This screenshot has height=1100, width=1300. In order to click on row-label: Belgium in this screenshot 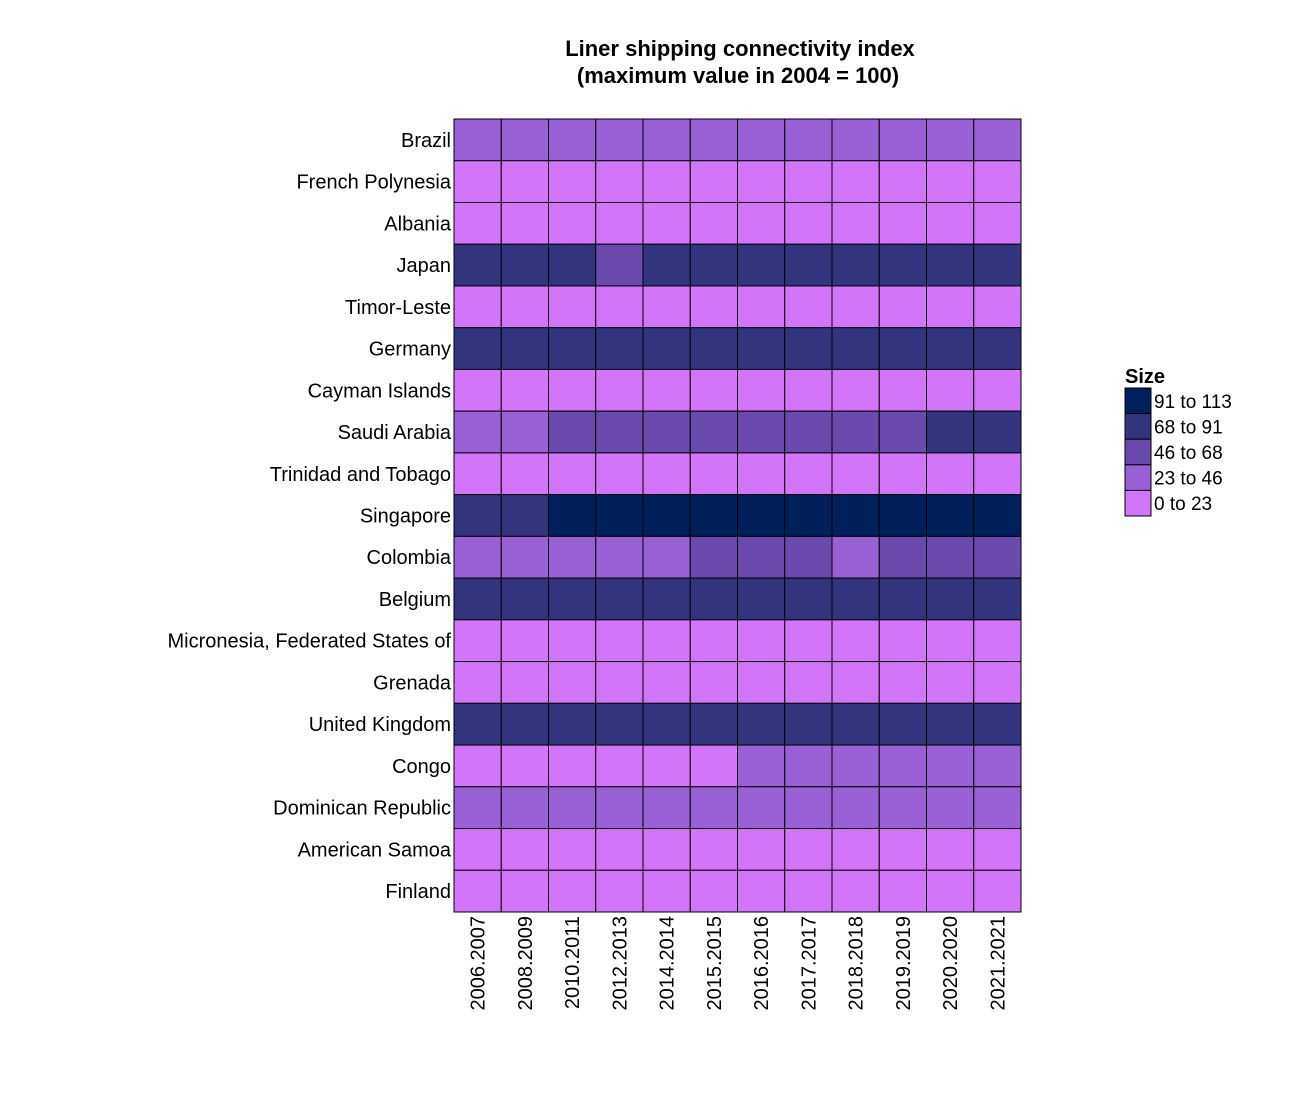, I will do `click(415, 600)`.